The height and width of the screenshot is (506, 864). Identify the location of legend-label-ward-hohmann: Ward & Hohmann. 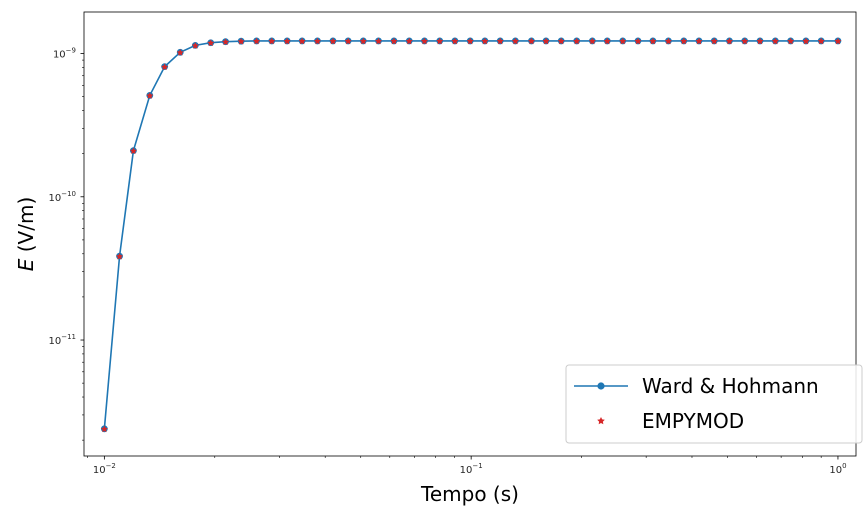
(730, 386).